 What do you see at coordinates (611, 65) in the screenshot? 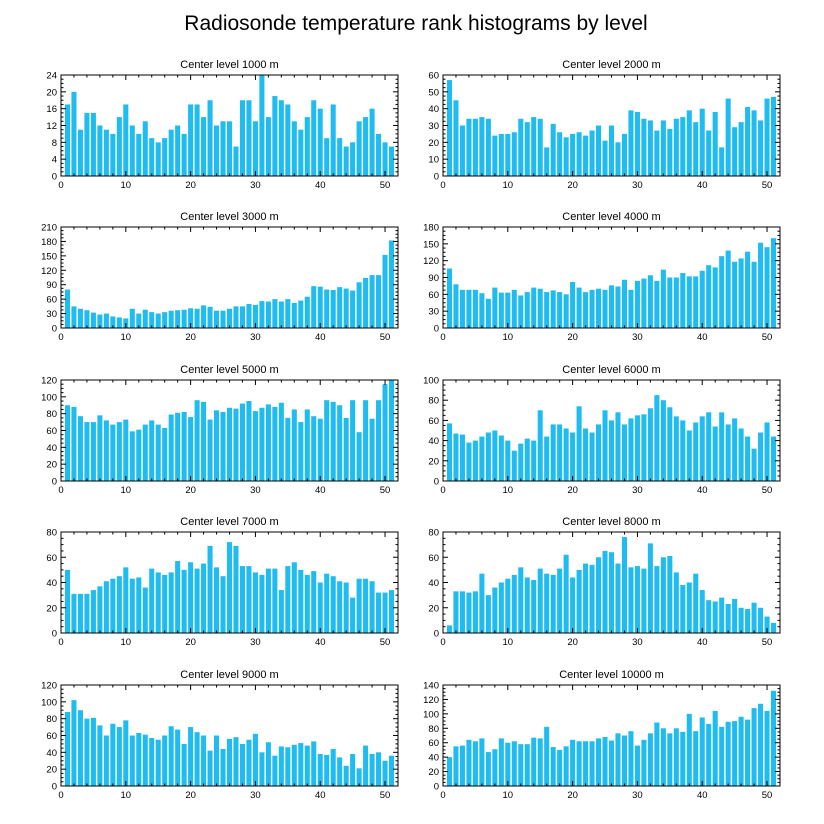
I see `panel-title: Center level 2000 m` at bounding box center [611, 65].